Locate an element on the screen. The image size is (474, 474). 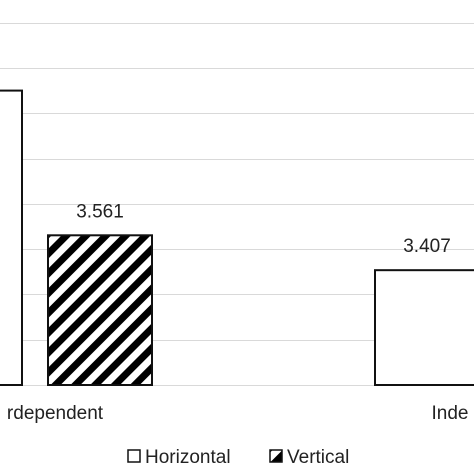
legend-label: Horizontal is located at coordinates (188, 457).